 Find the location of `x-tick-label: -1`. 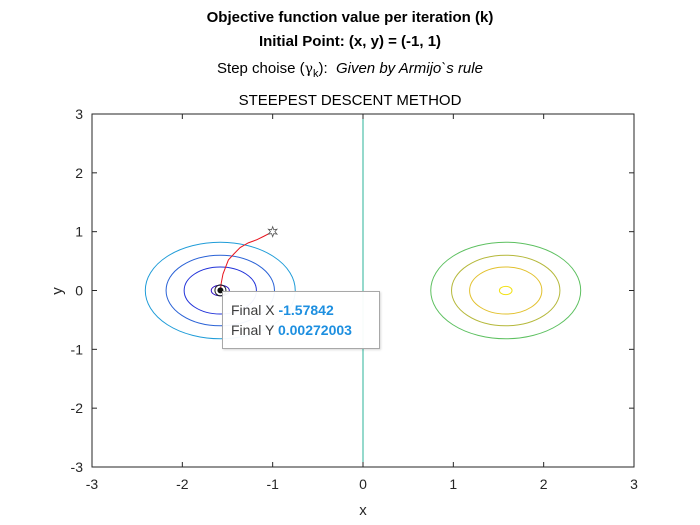

x-tick-label: -1 is located at coordinates (272, 484).